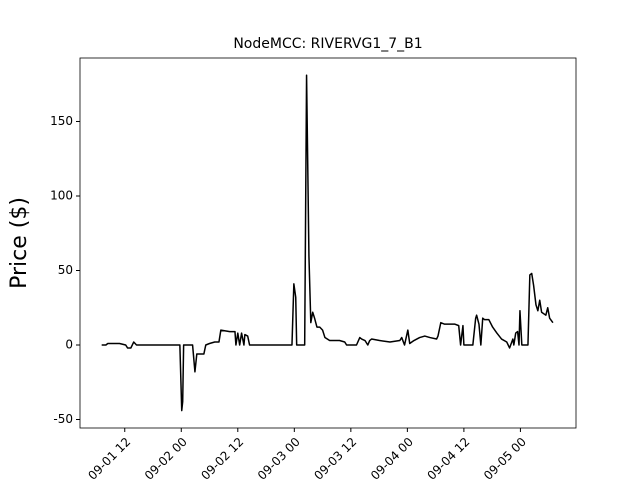 The width and height of the screenshot is (640, 480). I want to click on y-axis-label: Price ($), so click(19, 243).